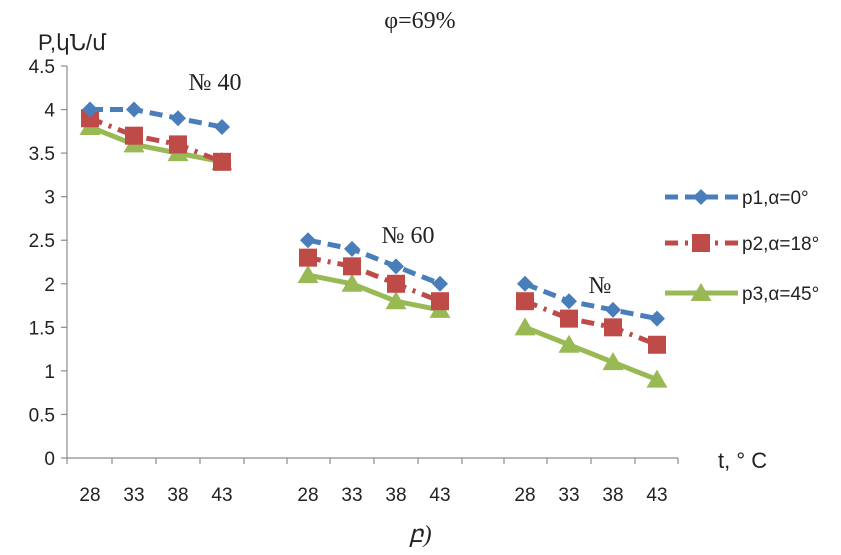 The image size is (841, 555). Describe the element at coordinates (42, 67) in the screenshot. I see `y-tick-label: 4.5` at that location.